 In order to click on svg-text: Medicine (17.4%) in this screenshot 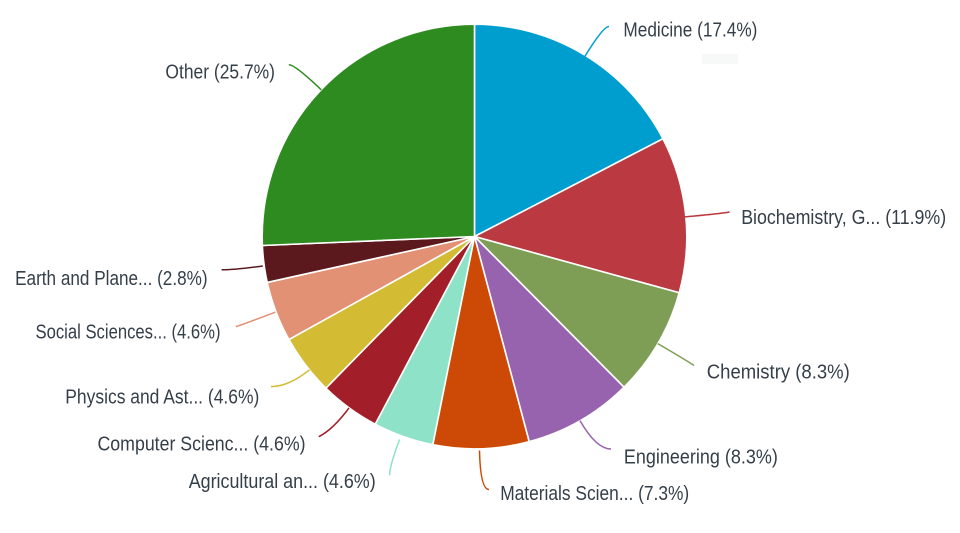, I will do `click(690, 30)`.